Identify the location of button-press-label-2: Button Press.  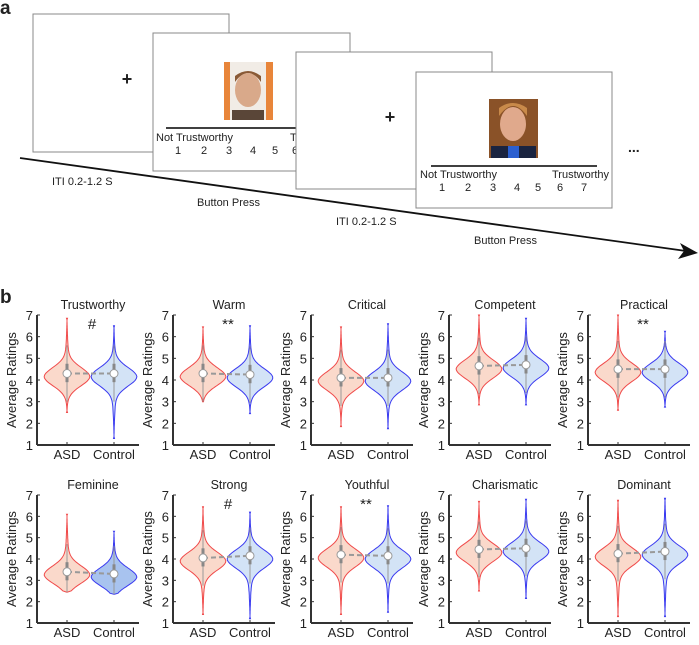
(505, 241).